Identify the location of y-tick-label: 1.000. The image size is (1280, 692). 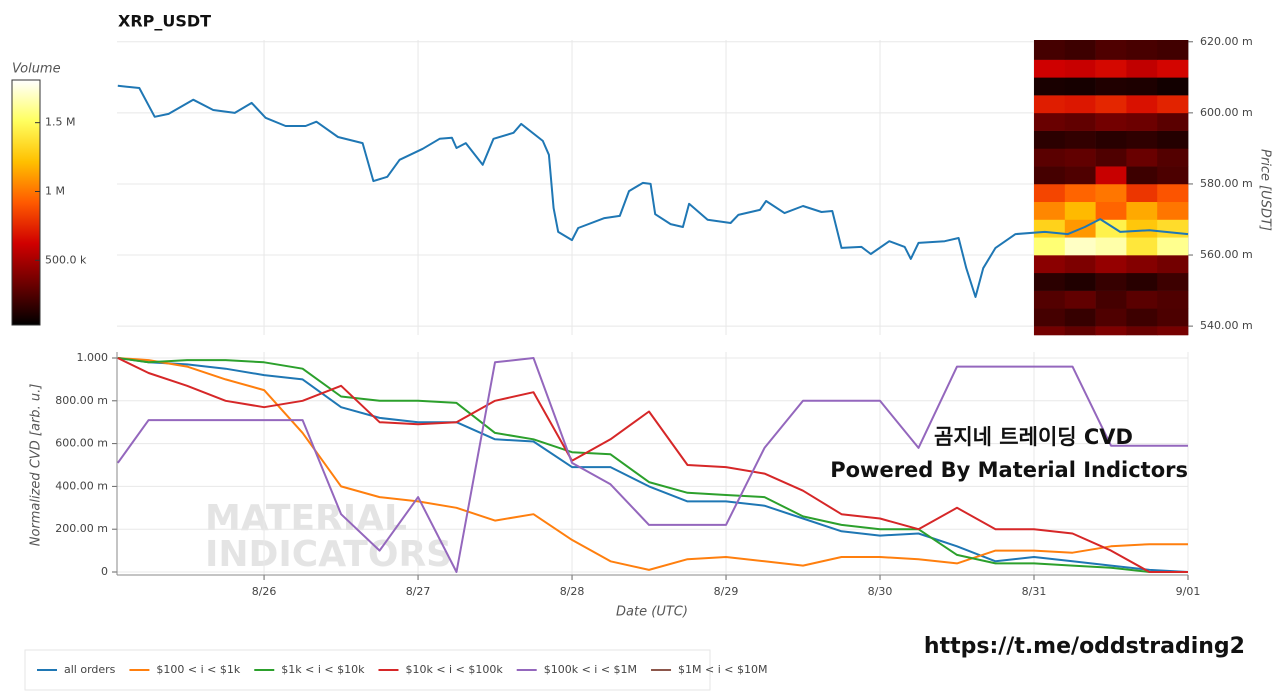
(93, 357).